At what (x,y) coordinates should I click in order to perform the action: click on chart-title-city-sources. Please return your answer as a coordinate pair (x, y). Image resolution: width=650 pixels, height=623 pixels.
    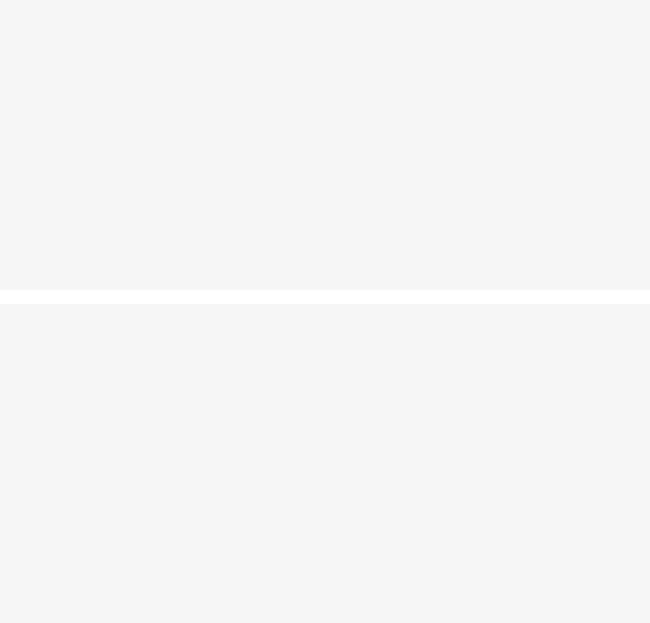
    Looking at the image, I should click on (325, 10).